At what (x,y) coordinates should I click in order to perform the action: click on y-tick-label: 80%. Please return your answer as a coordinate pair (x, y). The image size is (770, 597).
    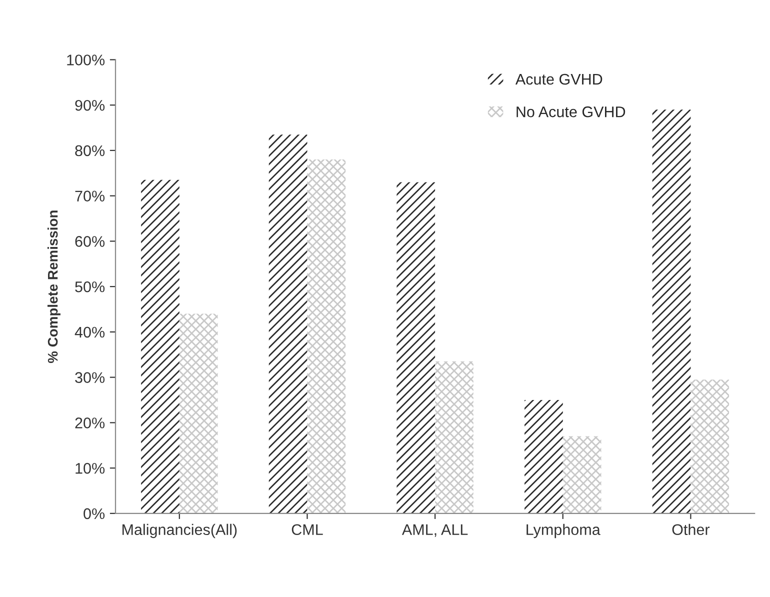
    Looking at the image, I should click on (90, 150).